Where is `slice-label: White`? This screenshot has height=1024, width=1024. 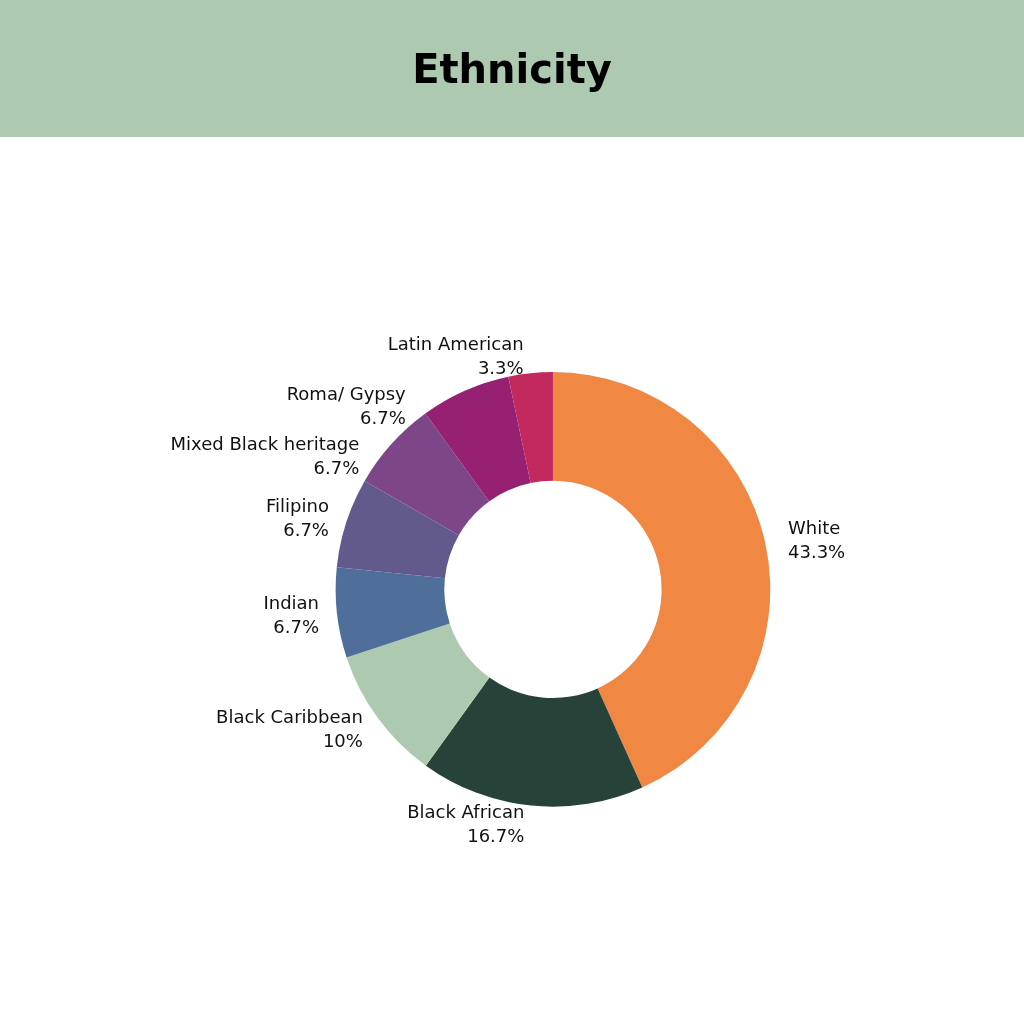 slice-label: White is located at coordinates (814, 528).